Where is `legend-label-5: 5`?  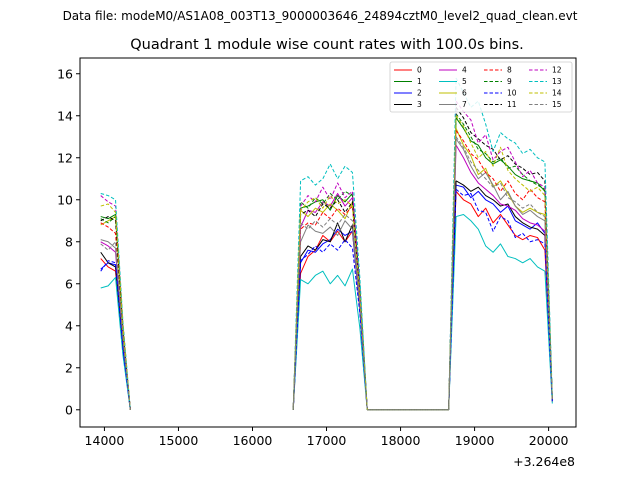
legend-label-5: 5 is located at coordinates (464, 81).